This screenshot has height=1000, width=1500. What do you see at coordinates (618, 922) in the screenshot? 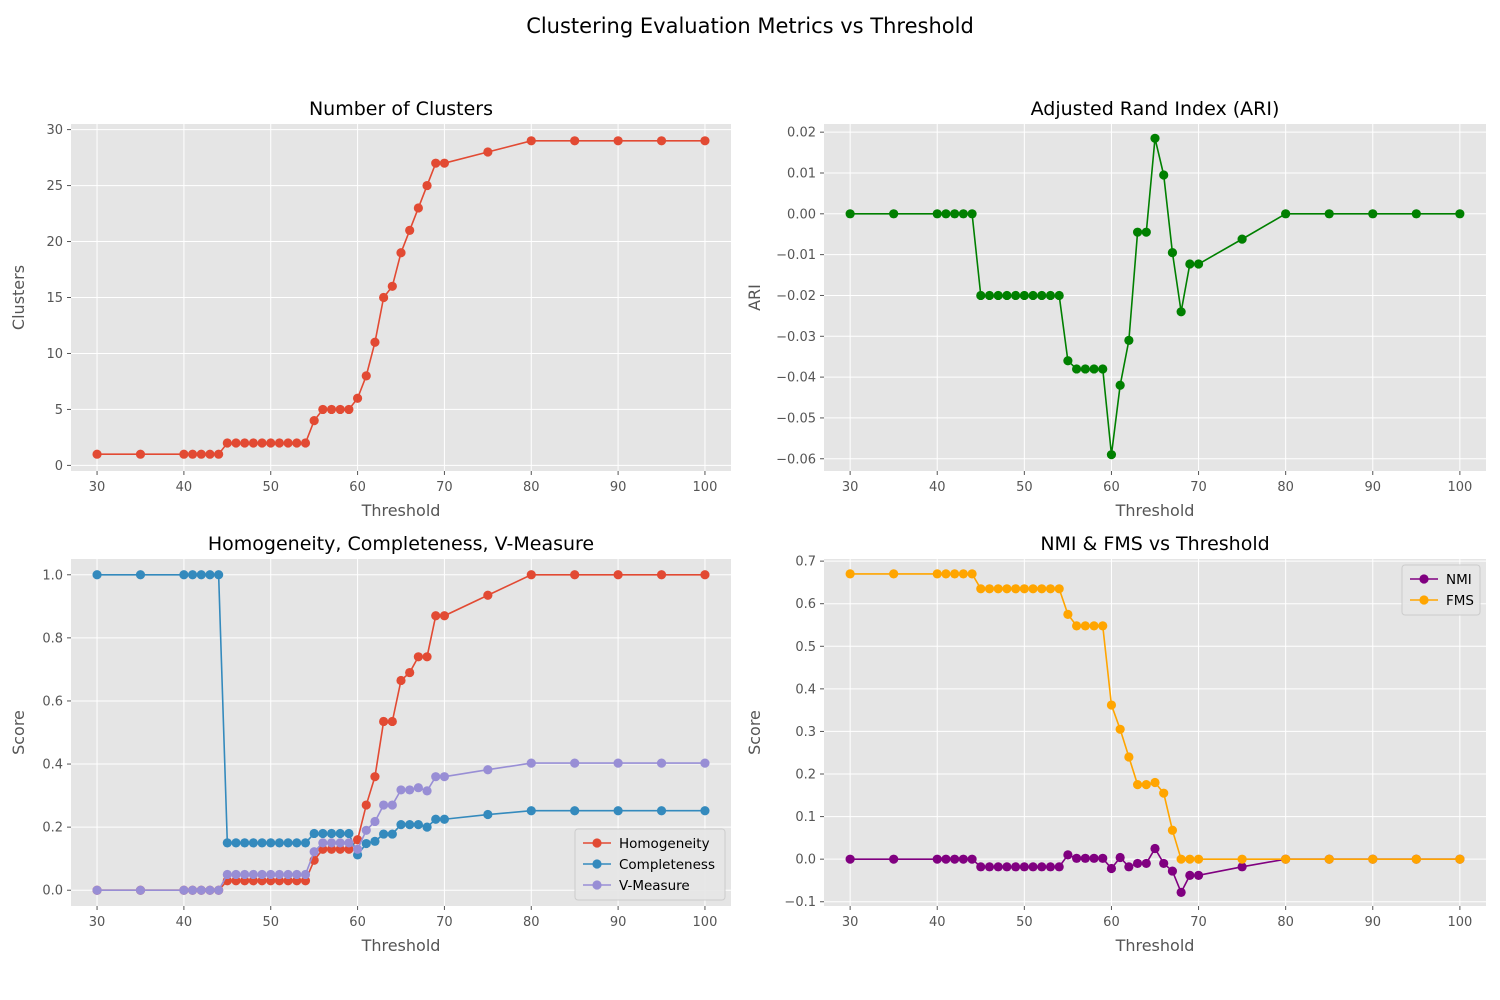
I see `x-tick-label: 90` at bounding box center [618, 922].